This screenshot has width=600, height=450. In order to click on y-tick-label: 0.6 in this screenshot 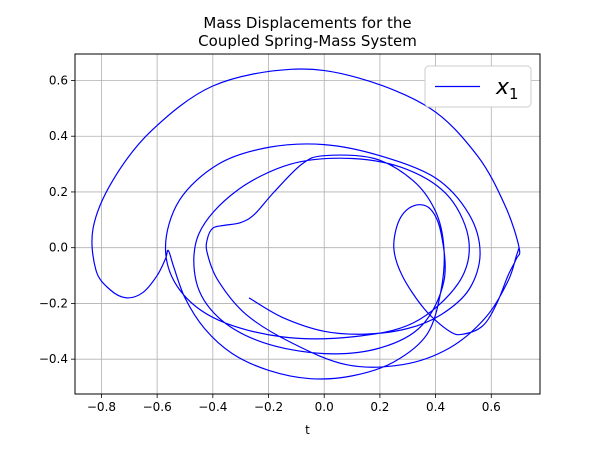, I will do `click(58, 80)`.